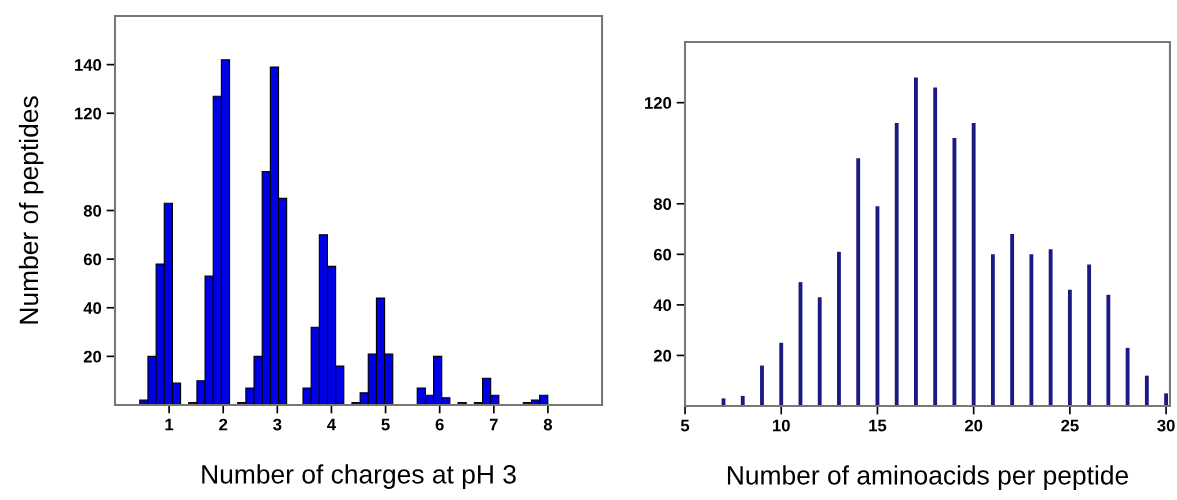 This screenshot has width=1177, height=500. I want to click on x-tick-label: 15, so click(878, 425).